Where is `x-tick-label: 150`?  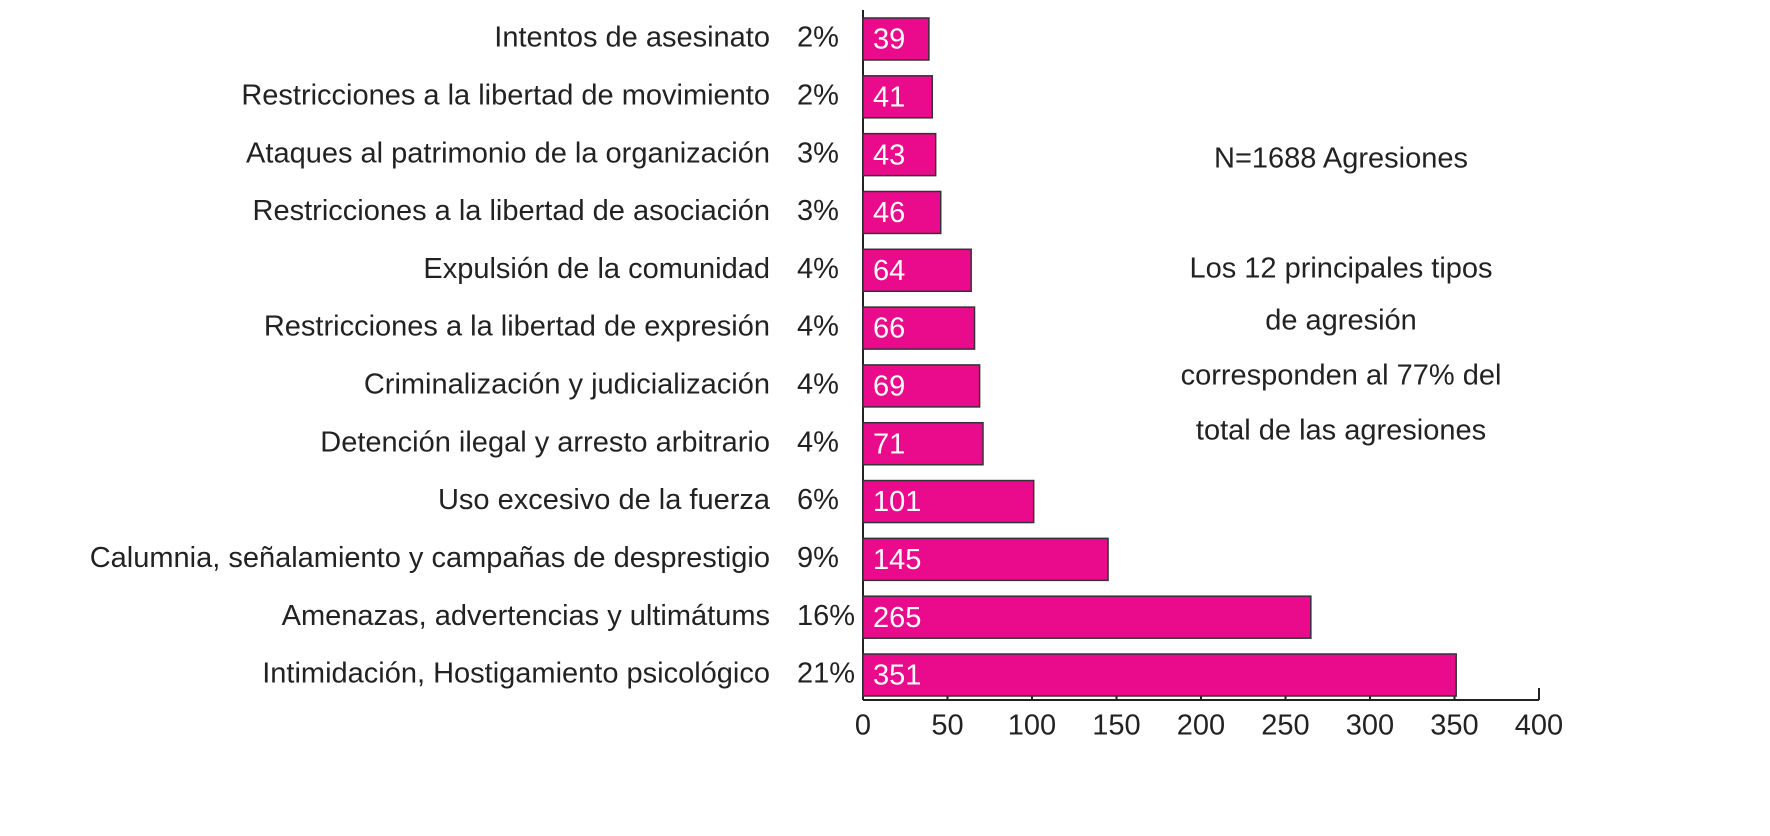
x-tick-label: 150 is located at coordinates (1116, 726).